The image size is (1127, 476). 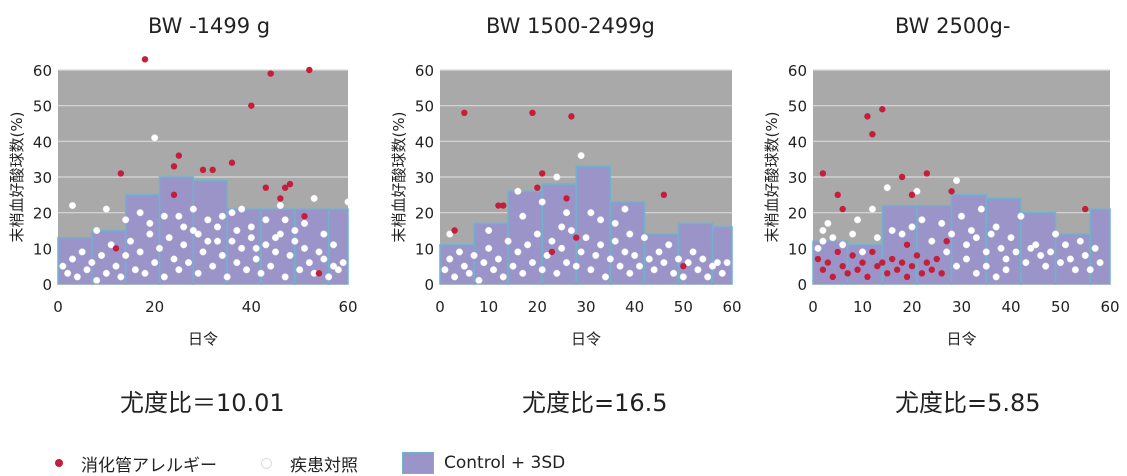 I want to click on legend: 消化管アレルギー 疾患対照 Control + 3SD, so click(x=332, y=464).